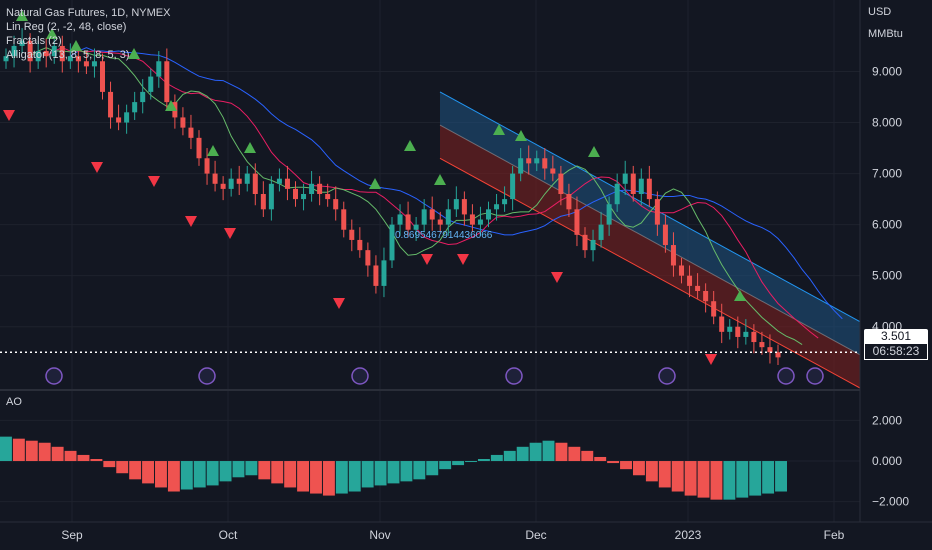  I want to click on fractals-legend: Fractals (2), so click(34, 41).